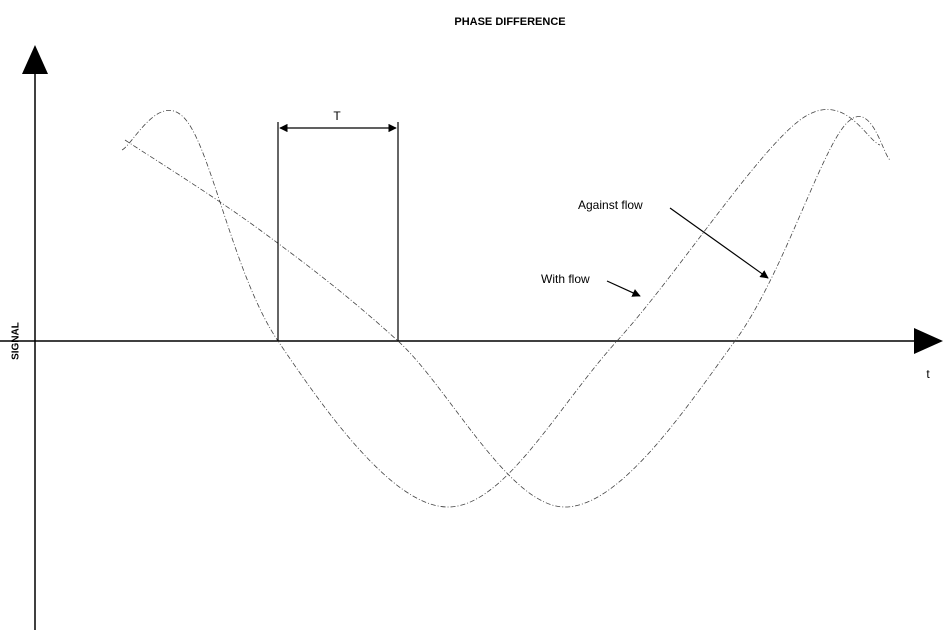  Describe the element at coordinates (928, 374) in the screenshot. I see `x-axis-label: t` at that location.